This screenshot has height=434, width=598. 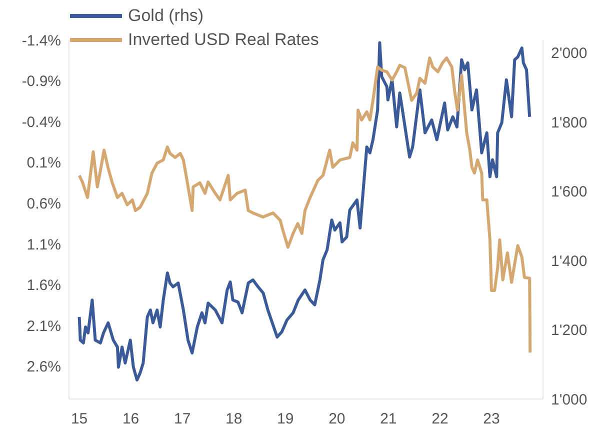 What do you see at coordinates (131, 419) in the screenshot?
I see `x-tick-label: 16` at bounding box center [131, 419].